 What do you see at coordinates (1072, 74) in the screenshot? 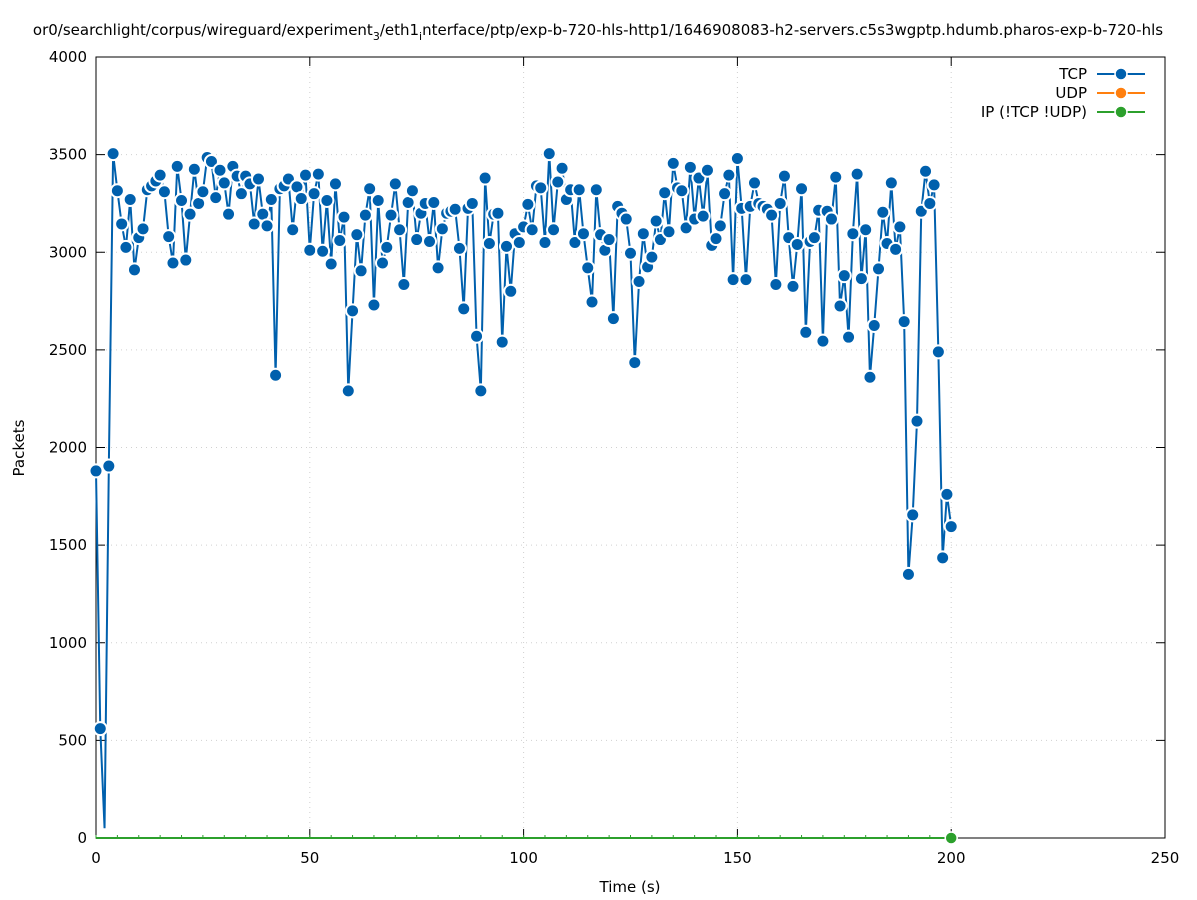
I see `legend-label: TCP` at bounding box center [1072, 74].